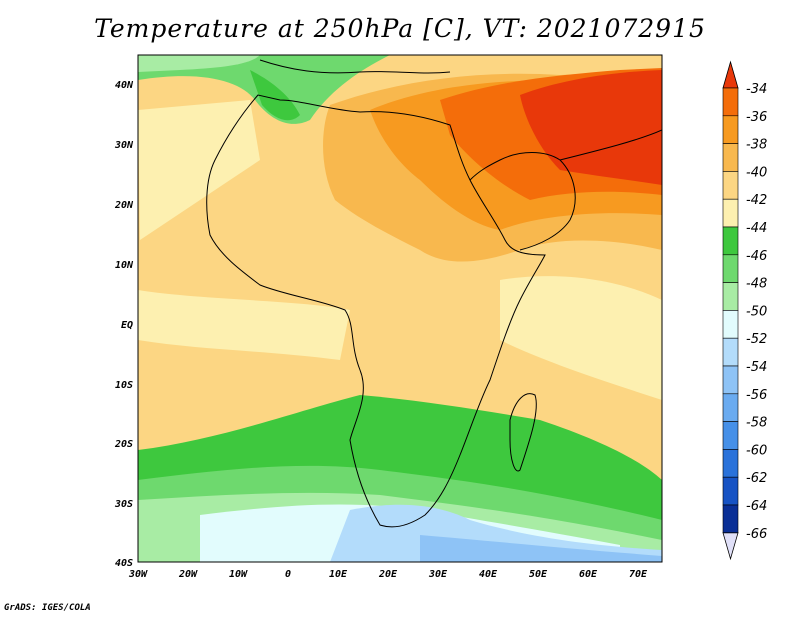 This screenshot has width=800, height=622. I want to click on lon-tick-label: 40E, so click(488, 574).